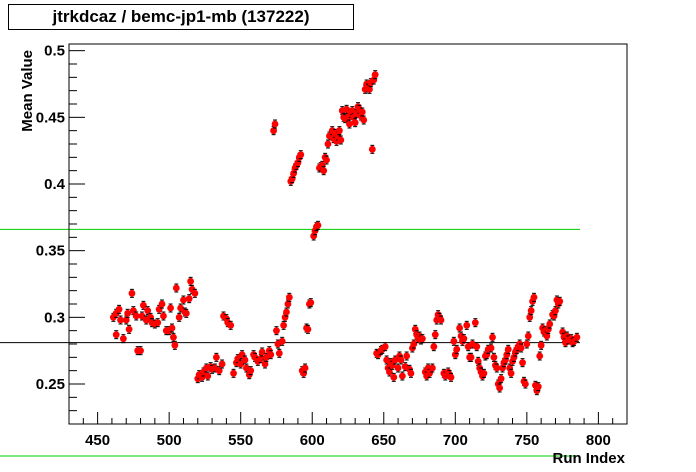 Image resolution: width=696 pixels, height=472 pixels. Describe the element at coordinates (50, 251) in the screenshot. I see `y-tick-label: 0.35` at that location.